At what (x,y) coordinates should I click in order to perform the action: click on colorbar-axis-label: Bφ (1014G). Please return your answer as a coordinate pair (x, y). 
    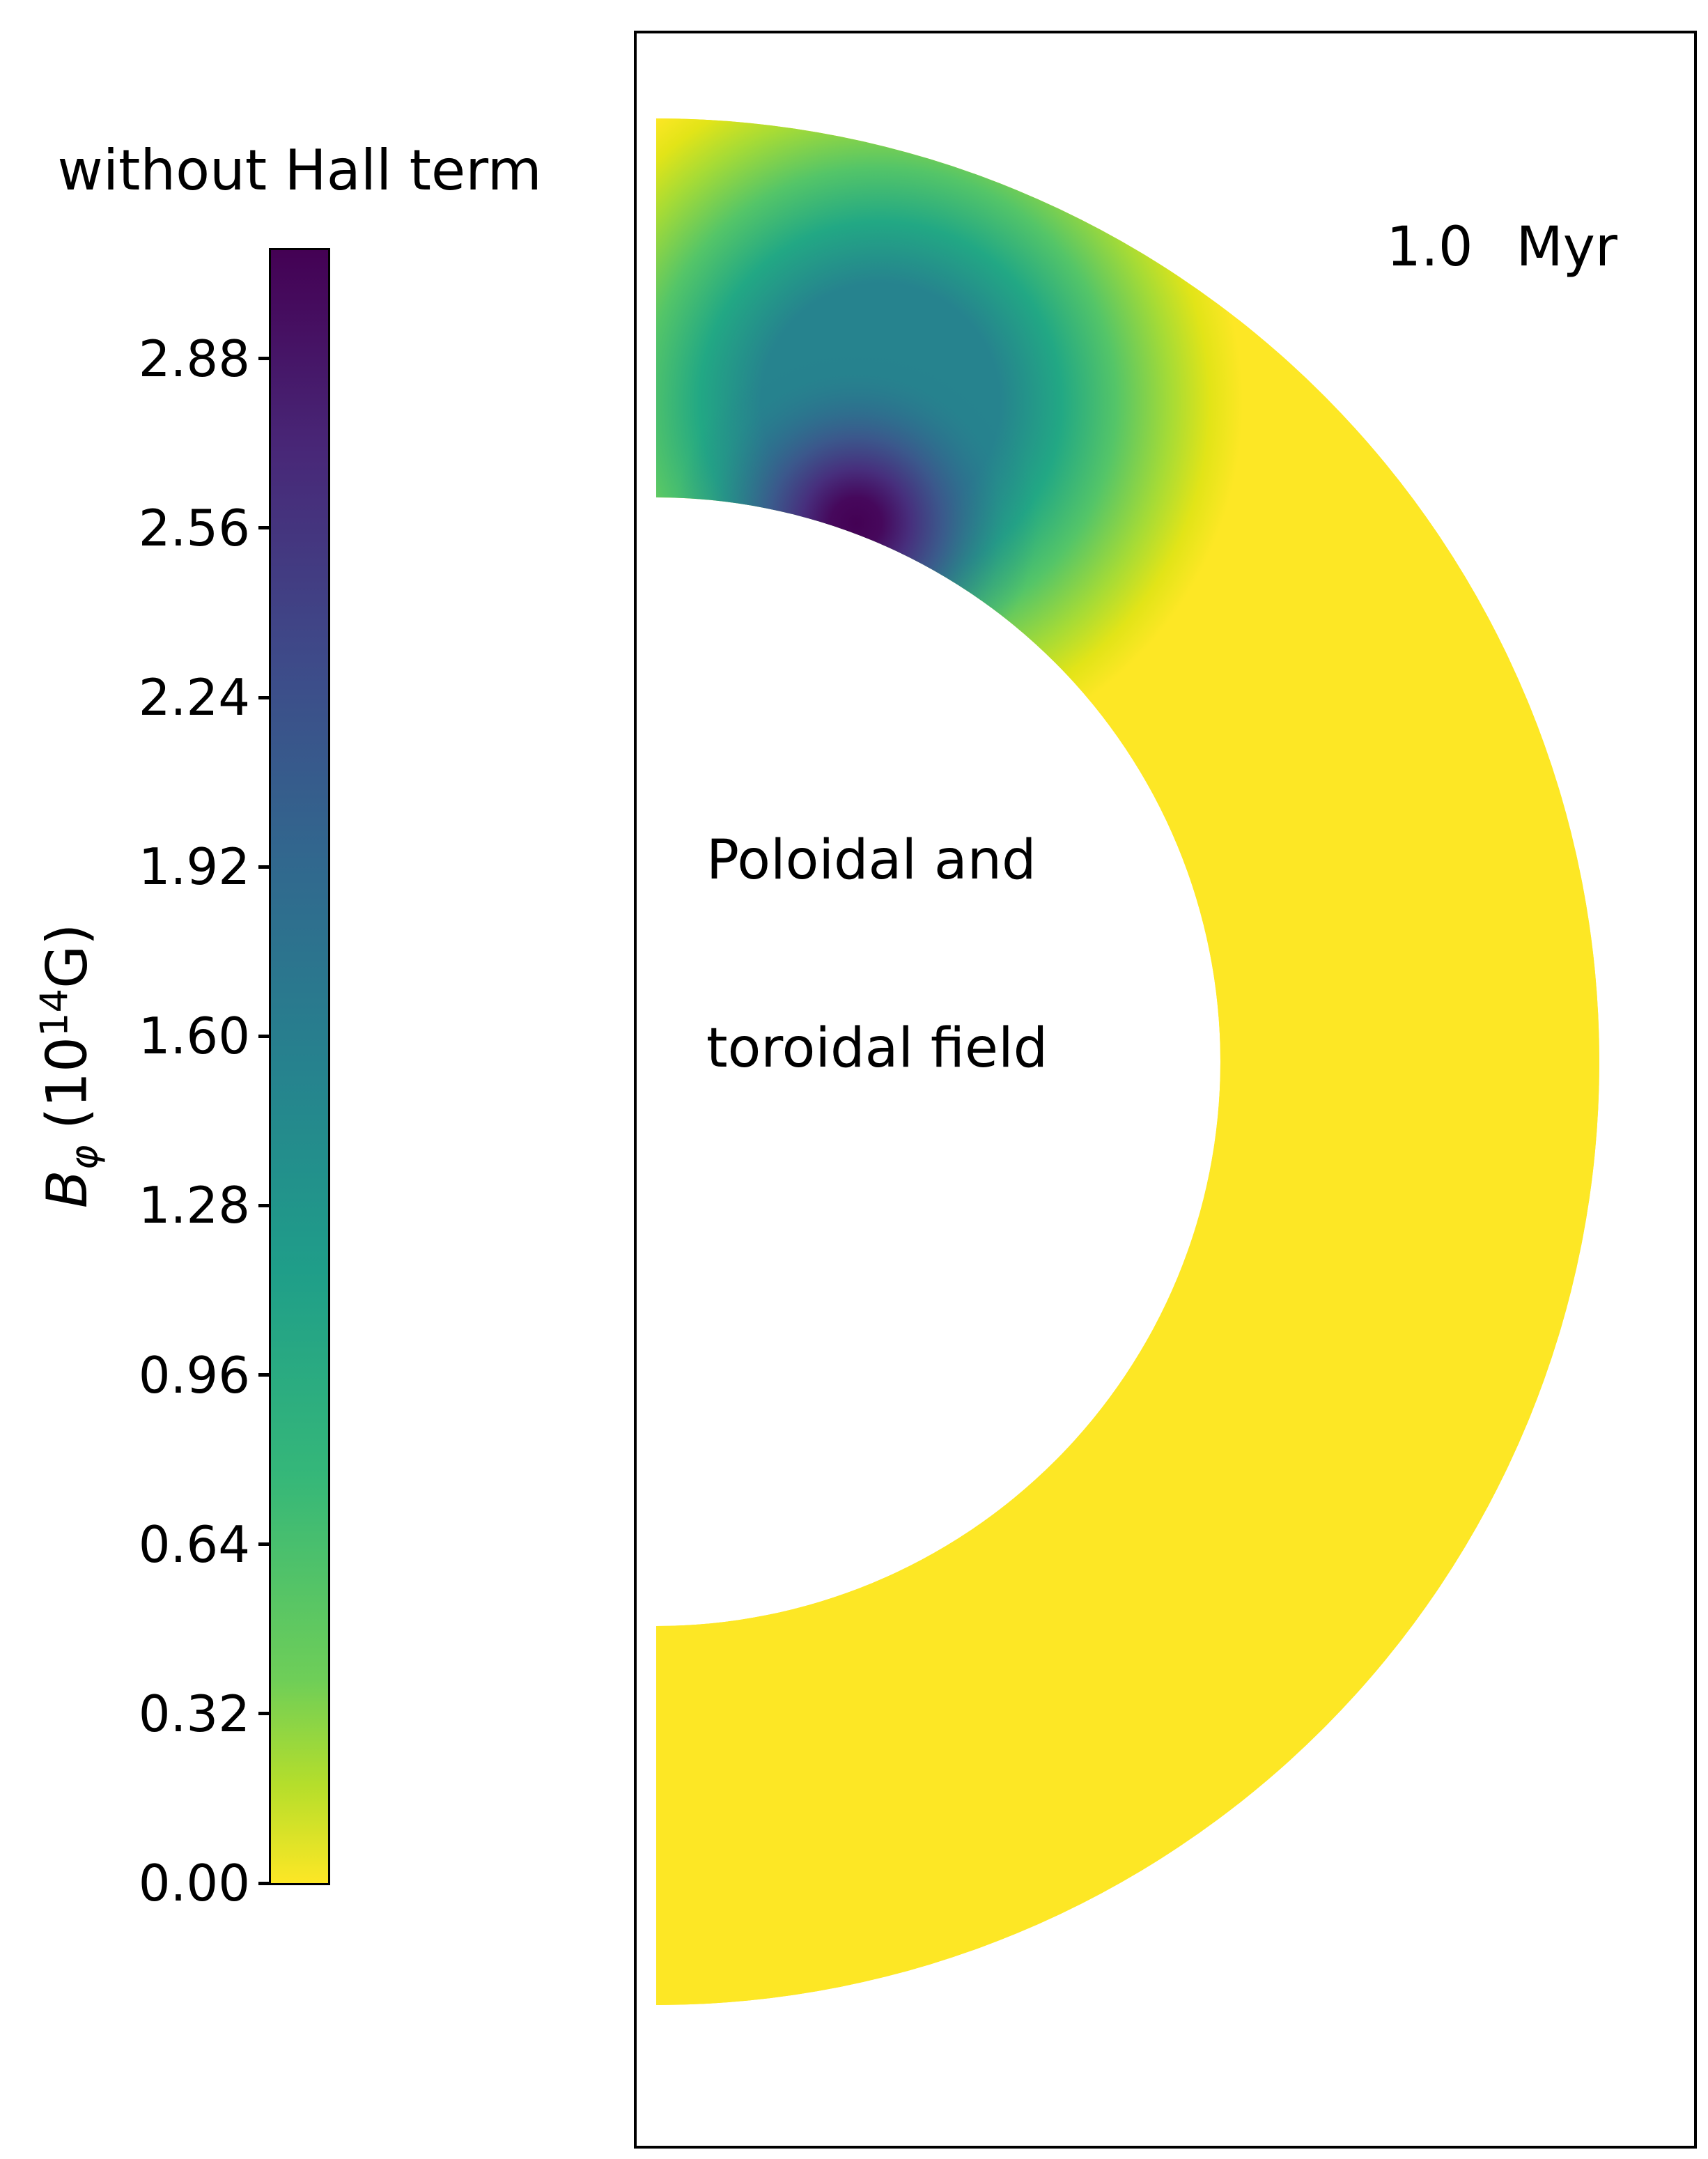
    Looking at the image, I should click on (69, 1066).